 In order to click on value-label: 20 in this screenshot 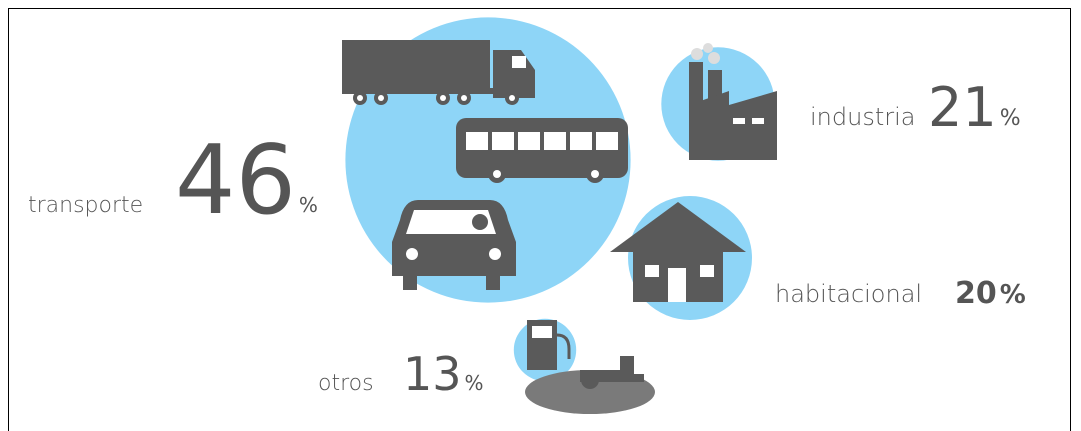, I will do `click(976, 293)`.